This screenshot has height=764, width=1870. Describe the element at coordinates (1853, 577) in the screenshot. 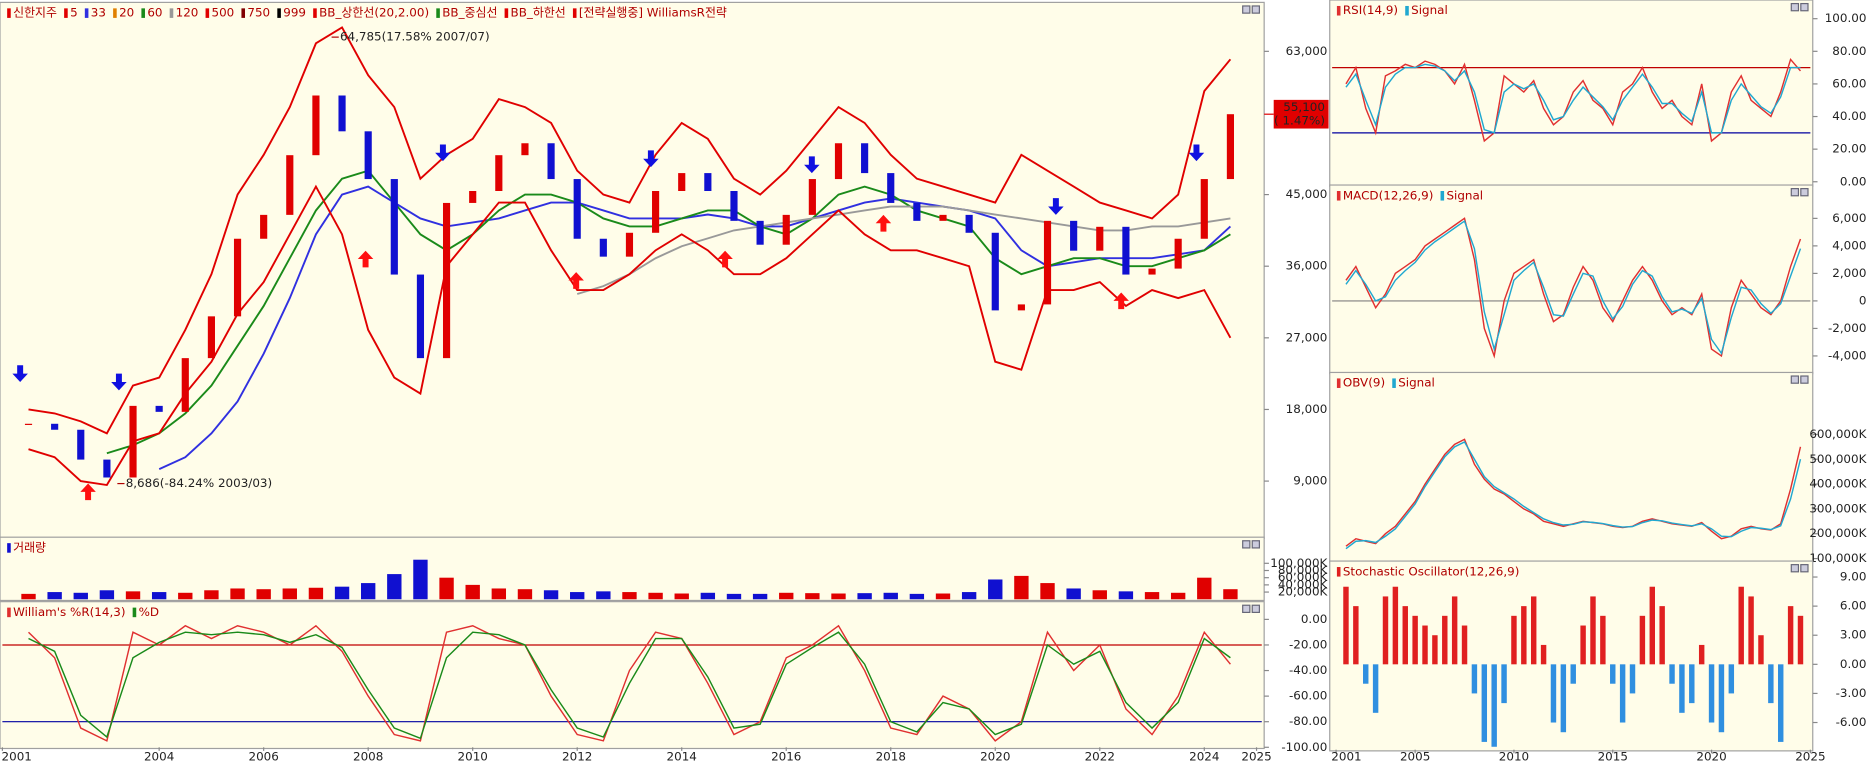

I see `y-tick-label: 9.00` at that location.